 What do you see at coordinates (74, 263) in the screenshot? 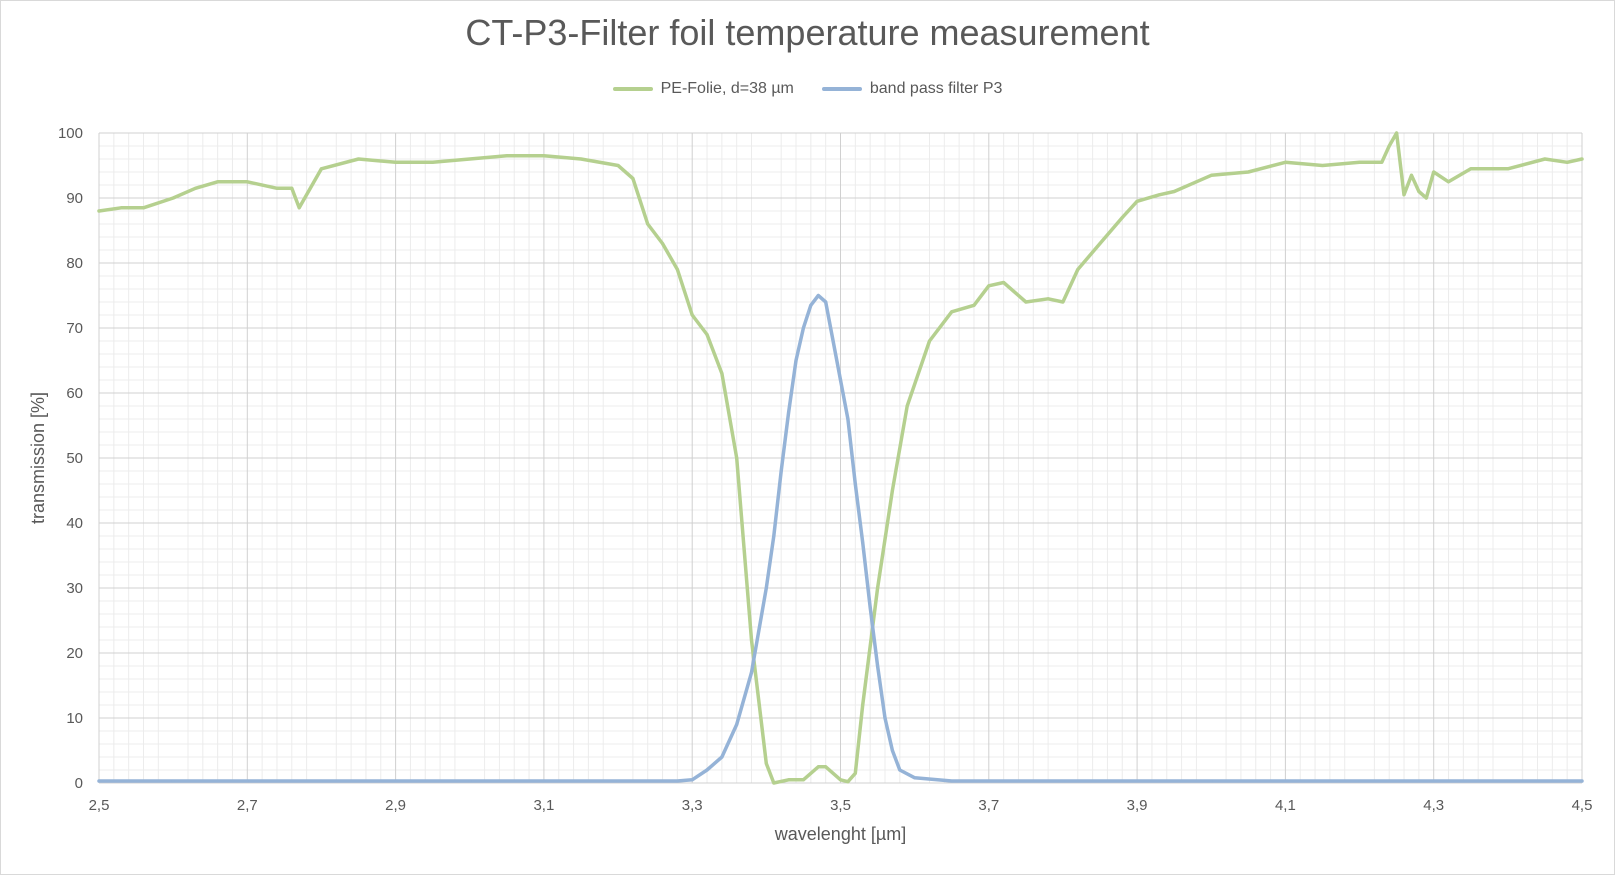
I see `y-tick-label: 80` at bounding box center [74, 263].